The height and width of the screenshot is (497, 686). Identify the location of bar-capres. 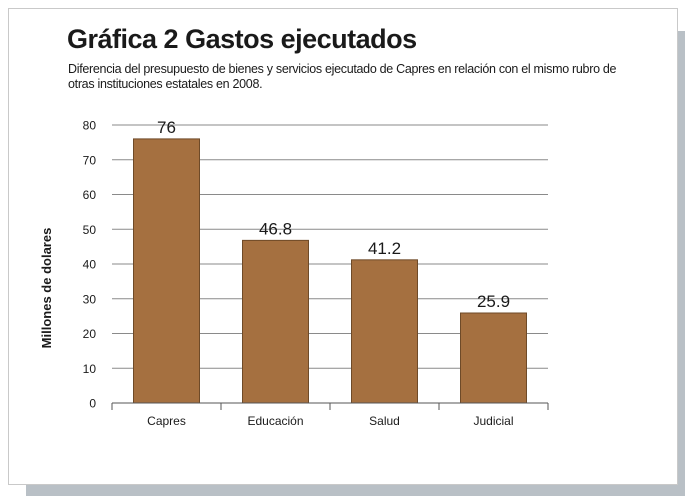
(166, 271).